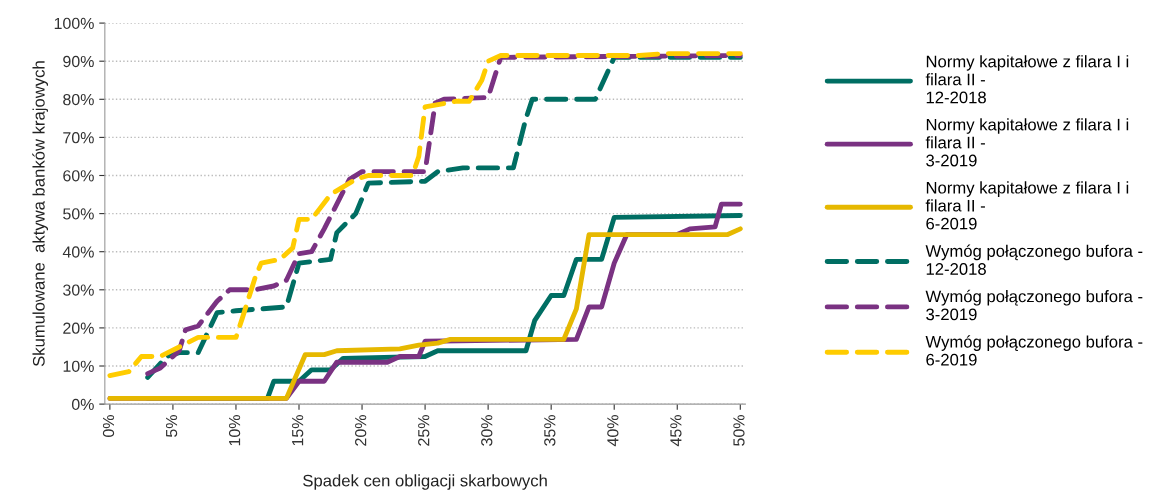 The image size is (1152, 502). I want to click on y-tick-label: 40%, so click(78, 252).